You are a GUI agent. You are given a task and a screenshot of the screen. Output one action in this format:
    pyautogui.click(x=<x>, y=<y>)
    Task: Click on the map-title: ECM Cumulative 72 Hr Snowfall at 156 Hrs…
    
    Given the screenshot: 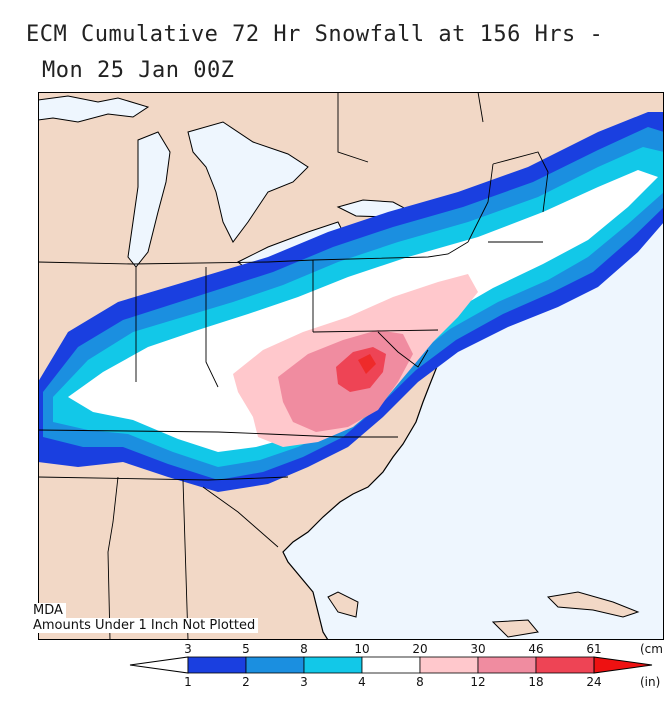 What is the action you would take?
    pyautogui.click(x=315, y=34)
    